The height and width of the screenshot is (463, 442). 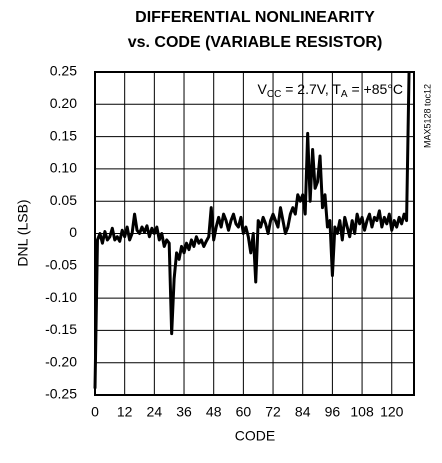 I want to click on x-tick-label: 72, so click(x=273, y=412).